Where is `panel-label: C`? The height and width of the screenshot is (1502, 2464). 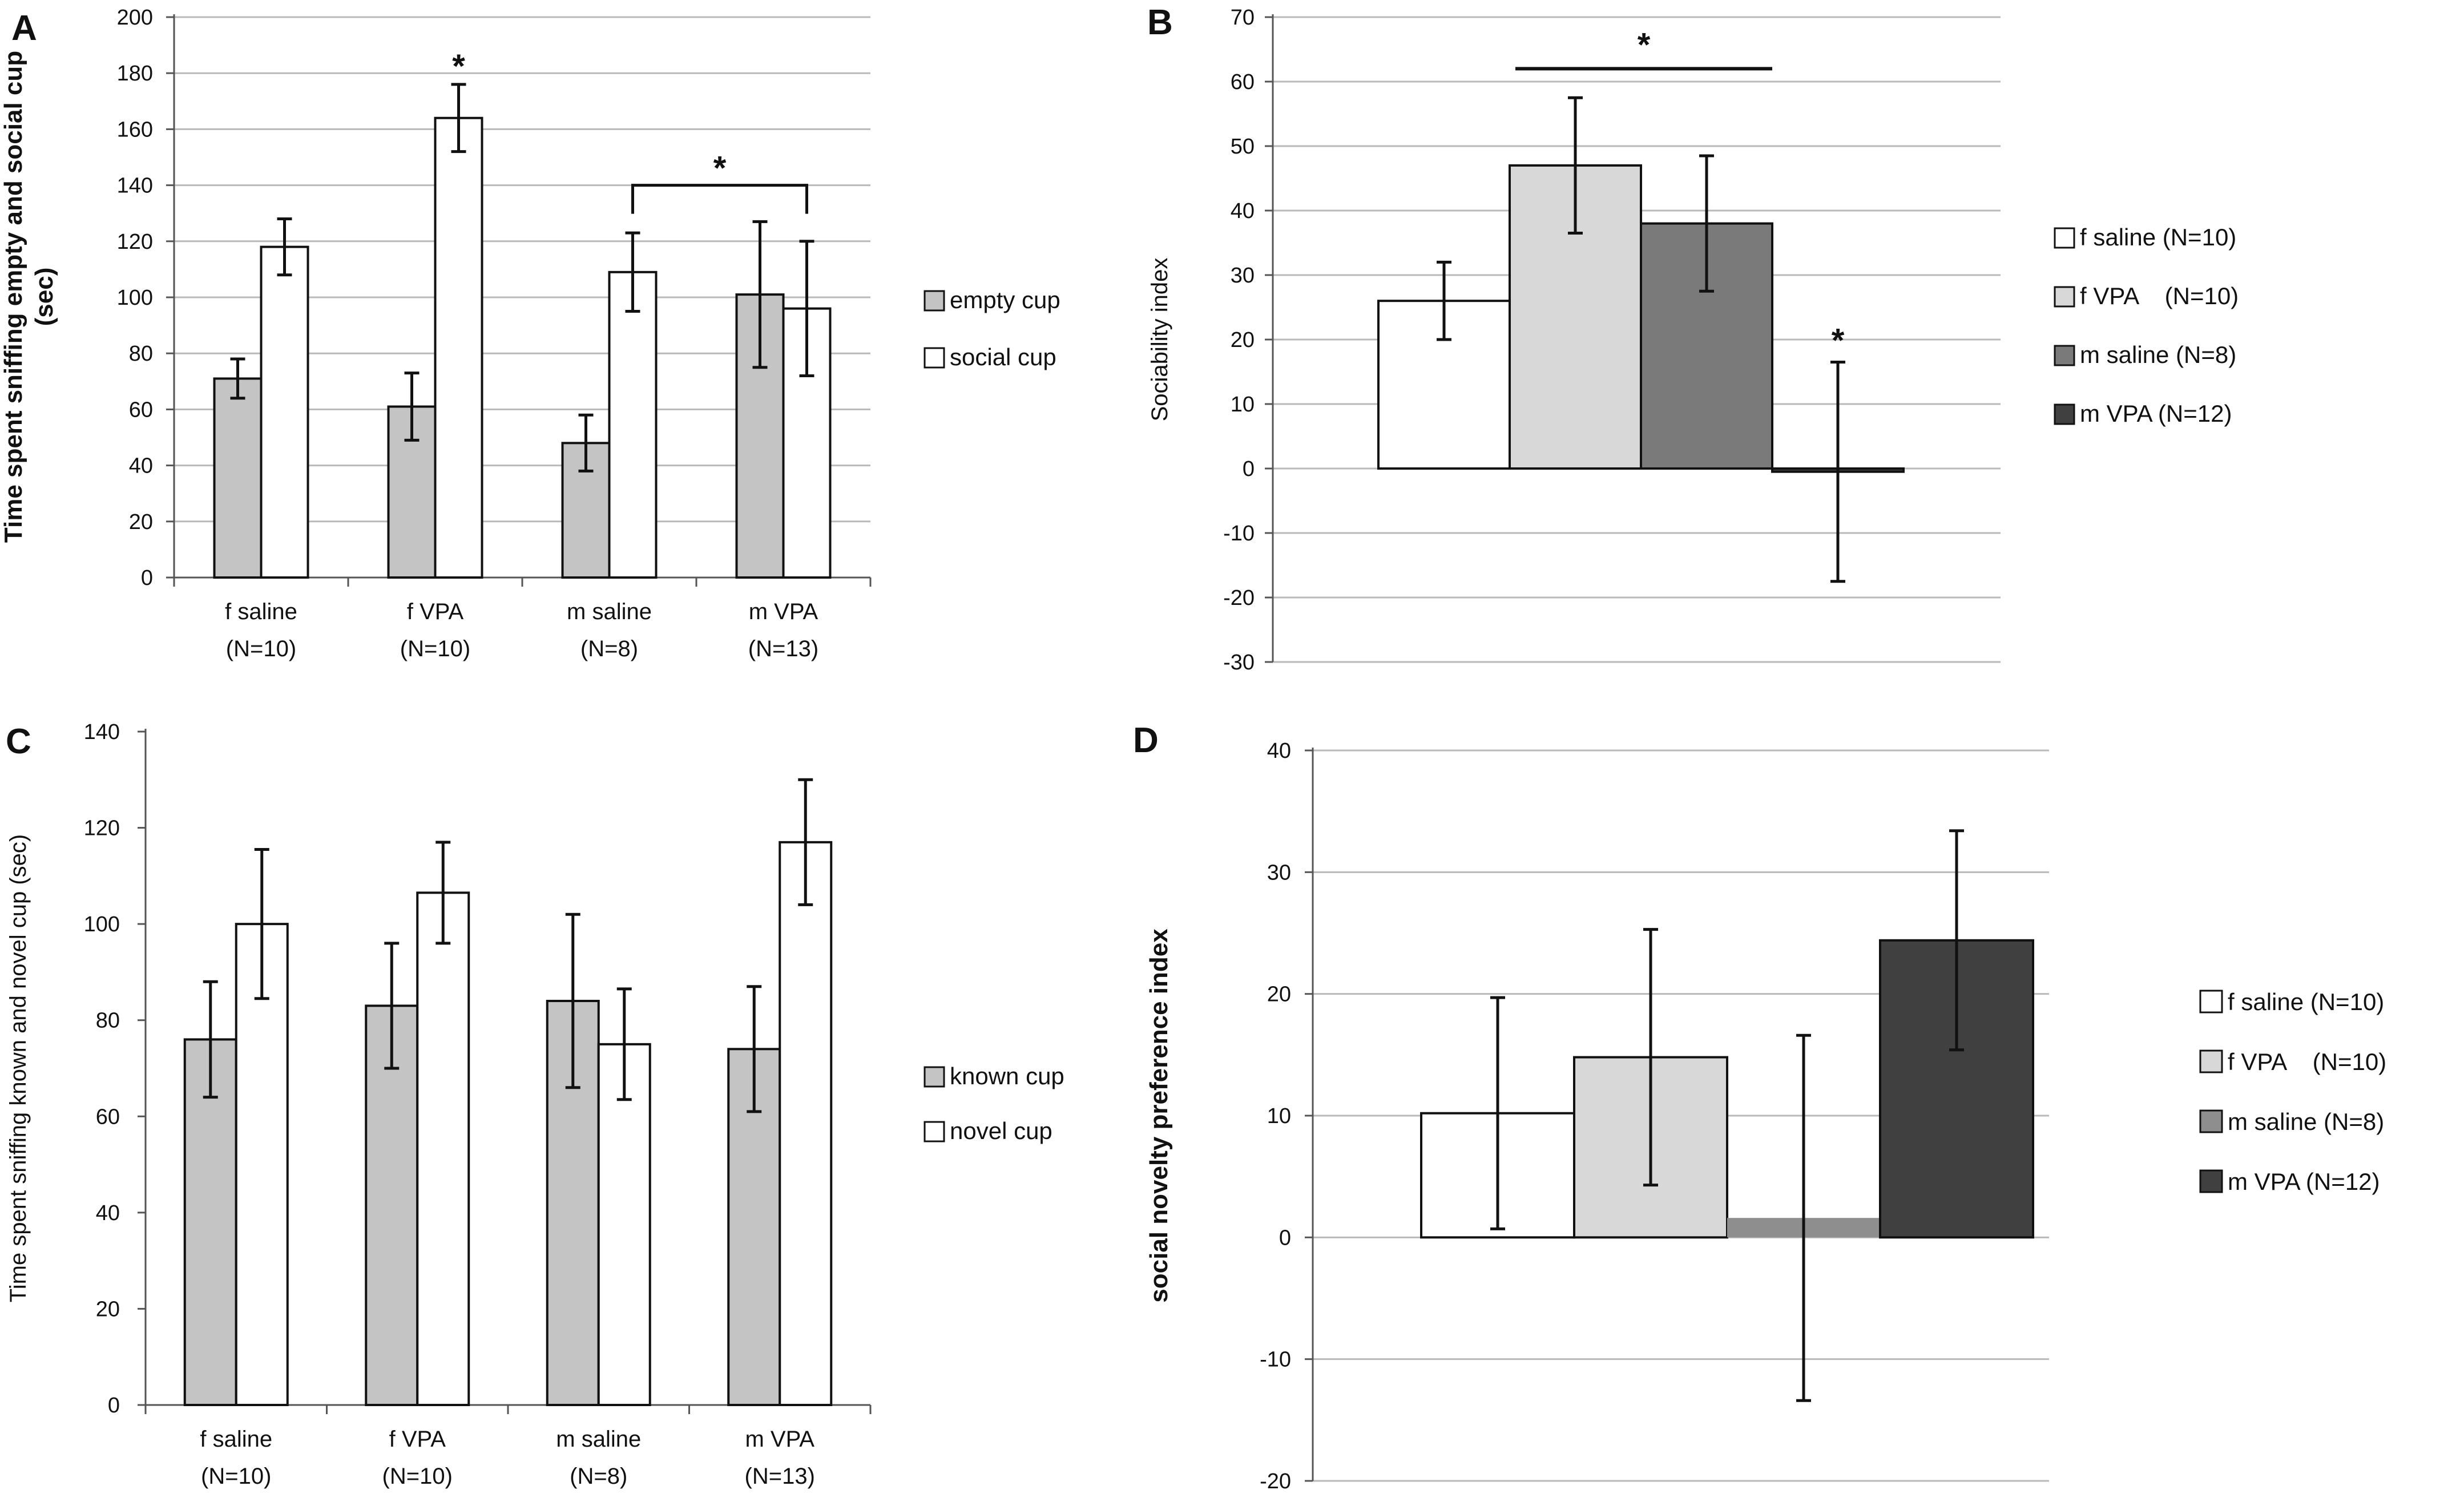 panel-label: C is located at coordinates (18, 741).